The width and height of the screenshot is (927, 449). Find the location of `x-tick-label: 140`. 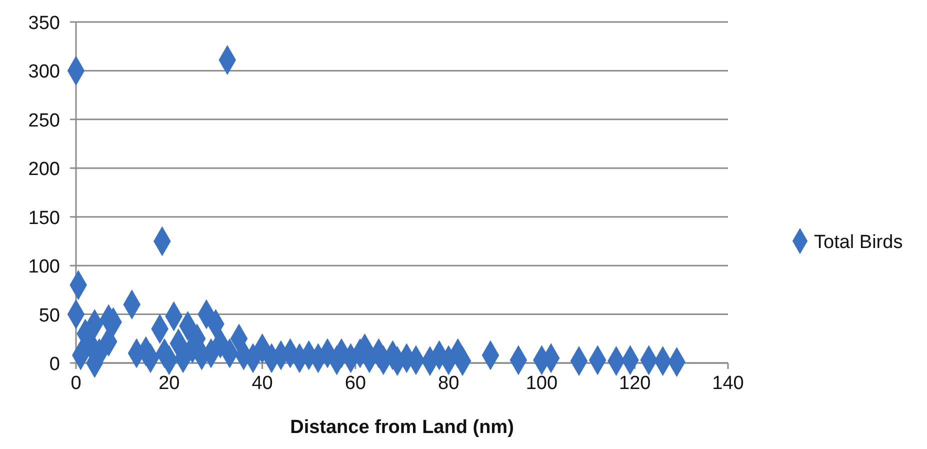

x-tick-label: 140 is located at coordinates (728, 383).